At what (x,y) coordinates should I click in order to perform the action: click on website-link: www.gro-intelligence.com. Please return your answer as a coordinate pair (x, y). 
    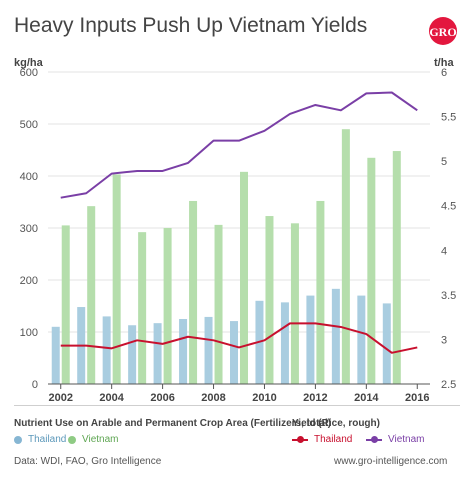
    Looking at the image, I should click on (391, 461).